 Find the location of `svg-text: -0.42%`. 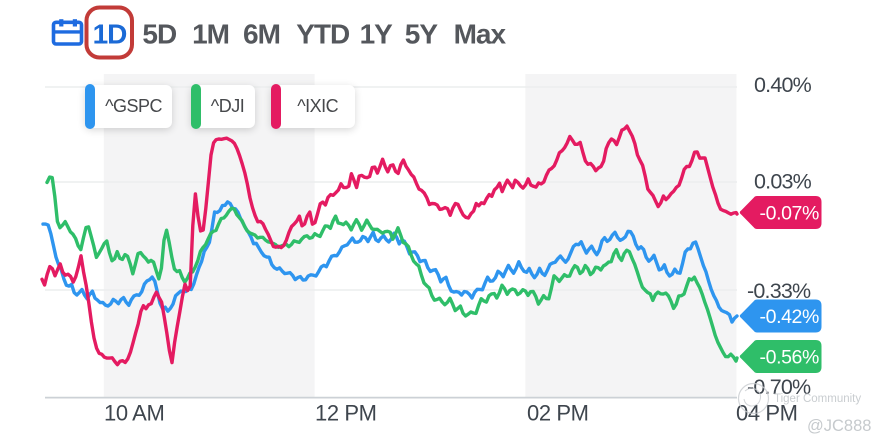

svg-text: -0.42% is located at coordinates (789, 317).